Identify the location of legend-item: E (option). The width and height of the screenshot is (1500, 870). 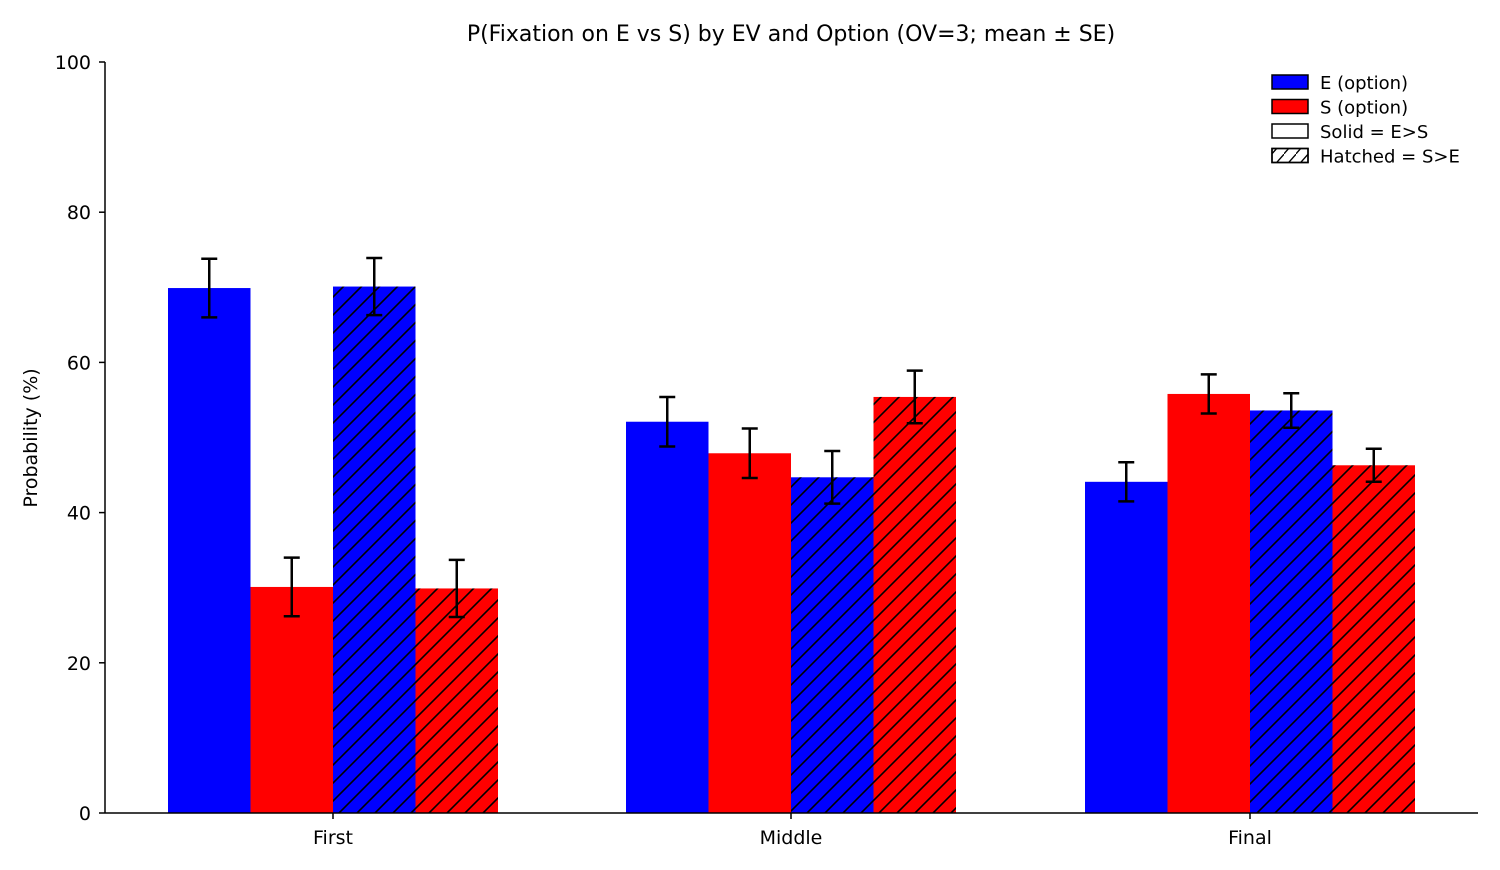
(1339, 83).